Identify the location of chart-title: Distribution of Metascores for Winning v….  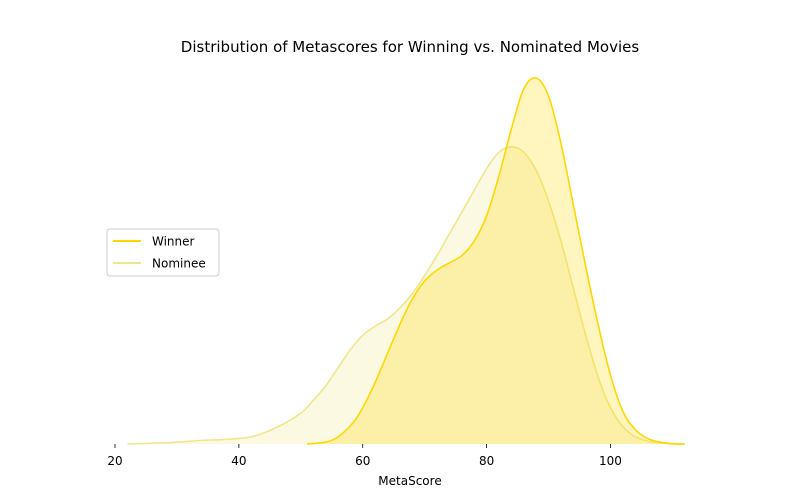
(410, 47).